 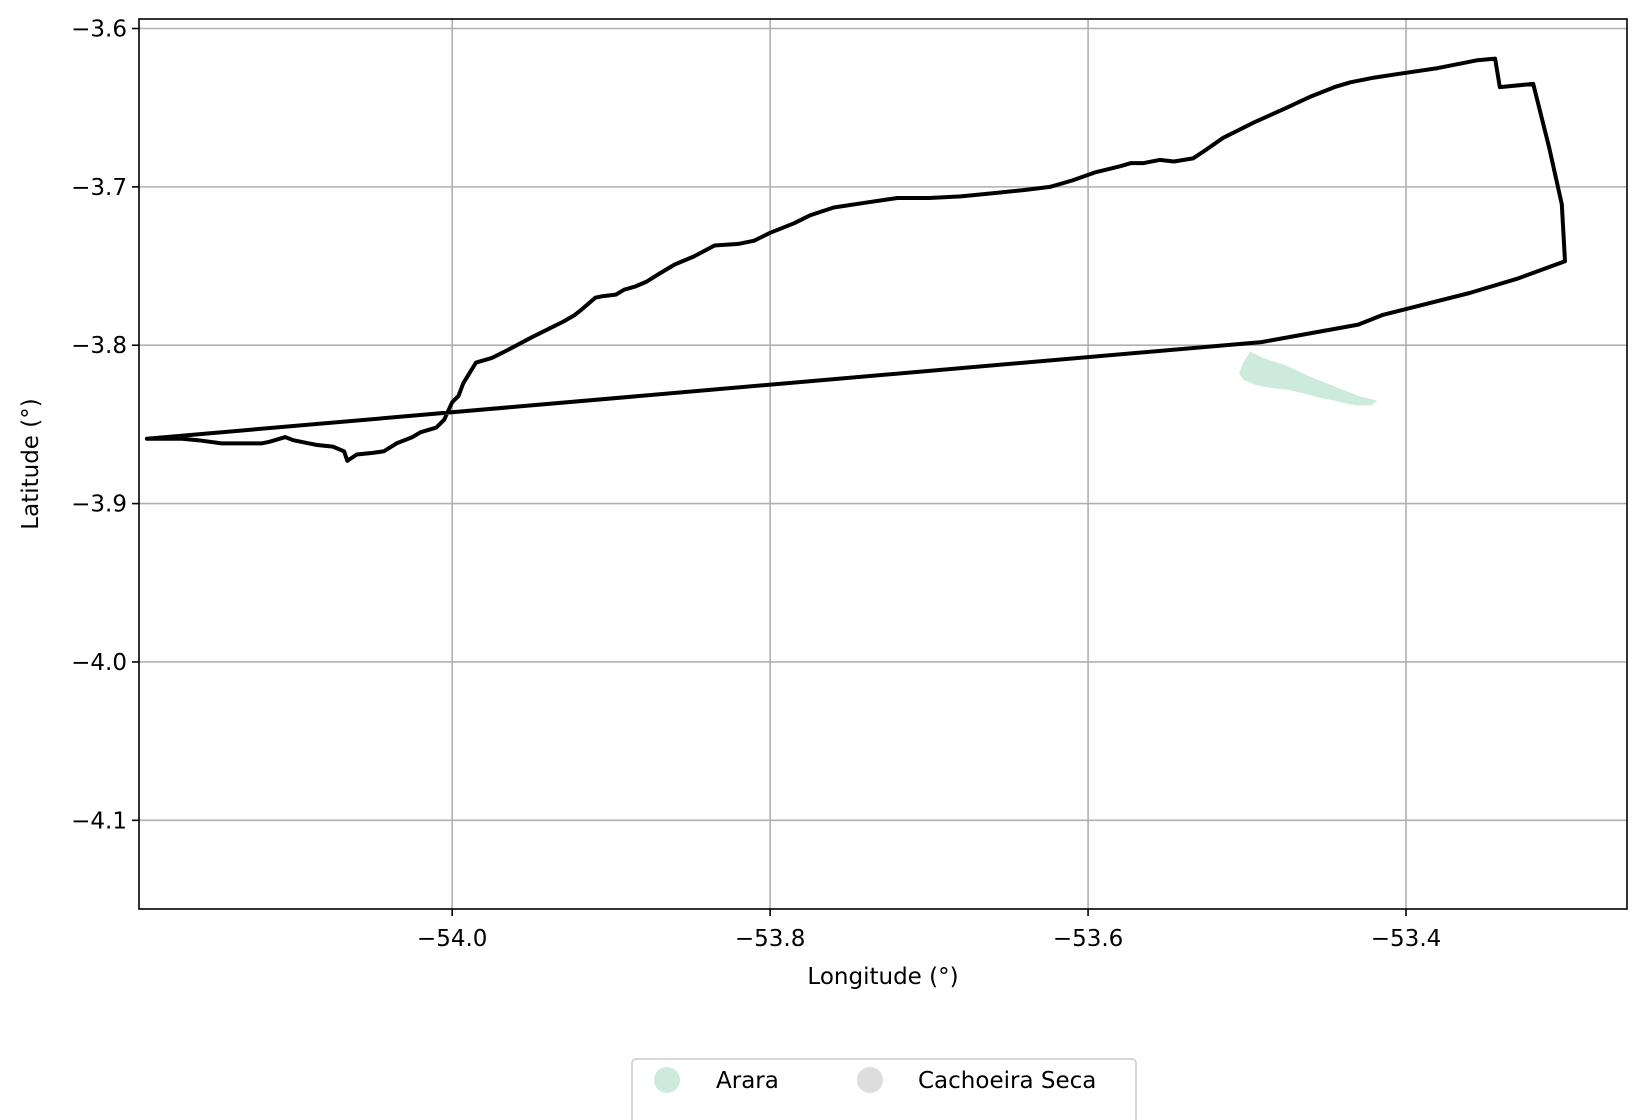 I want to click on y-tick-label: −4.0, so click(x=99, y=663).